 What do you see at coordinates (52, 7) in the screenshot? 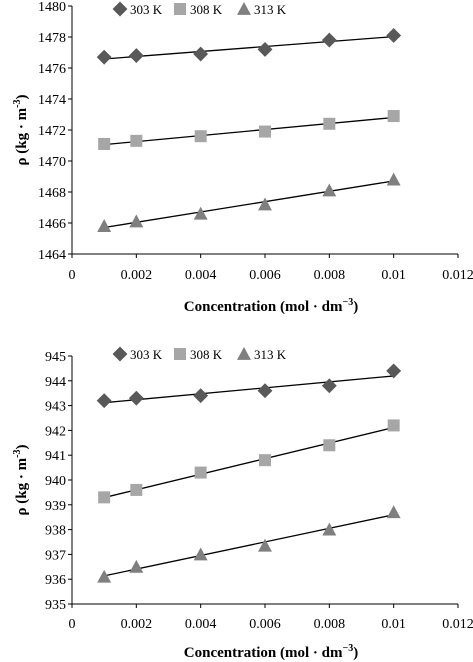
I see `y-tick-label: 1480` at bounding box center [52, 7].